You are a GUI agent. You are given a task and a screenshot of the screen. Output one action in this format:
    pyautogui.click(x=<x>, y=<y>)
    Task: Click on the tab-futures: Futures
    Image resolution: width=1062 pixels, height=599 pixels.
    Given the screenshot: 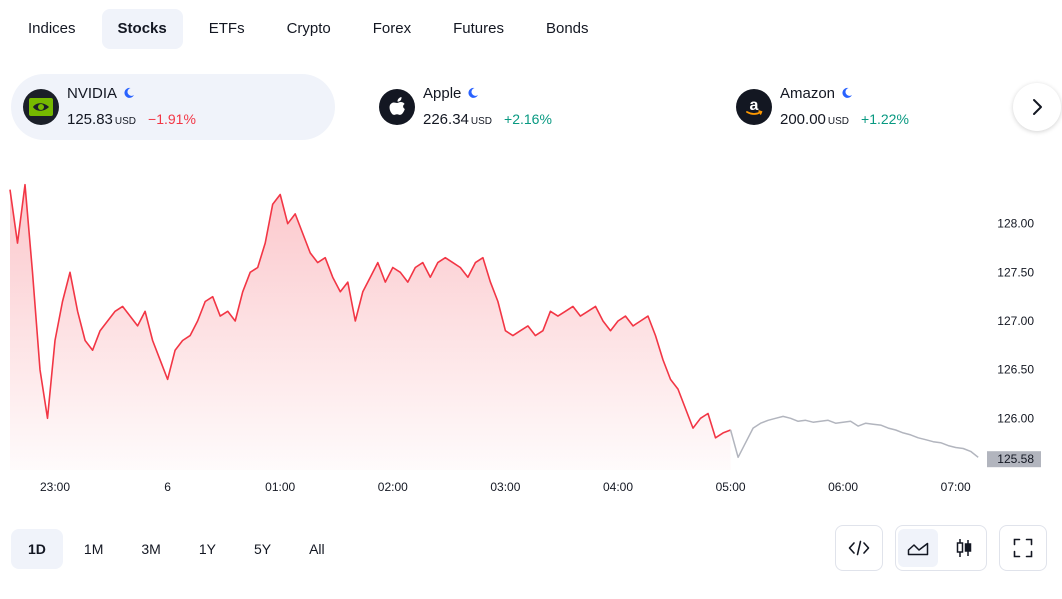 What is the action you would take?
    pyautogui.click(x=478, y=28)
    